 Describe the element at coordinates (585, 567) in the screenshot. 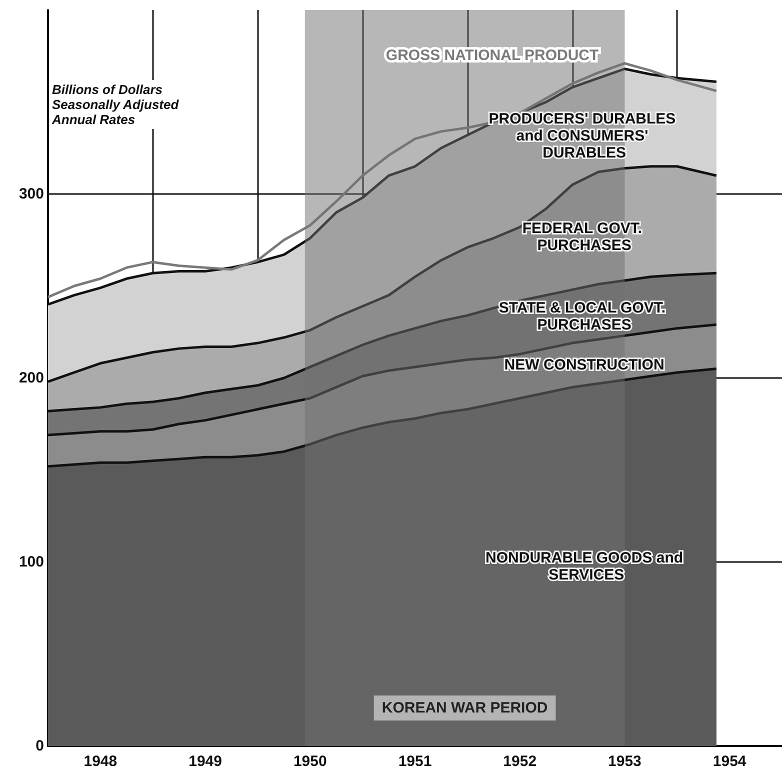

I see `series-label: NONDURABLE GOODS and SERVICES` at that location.